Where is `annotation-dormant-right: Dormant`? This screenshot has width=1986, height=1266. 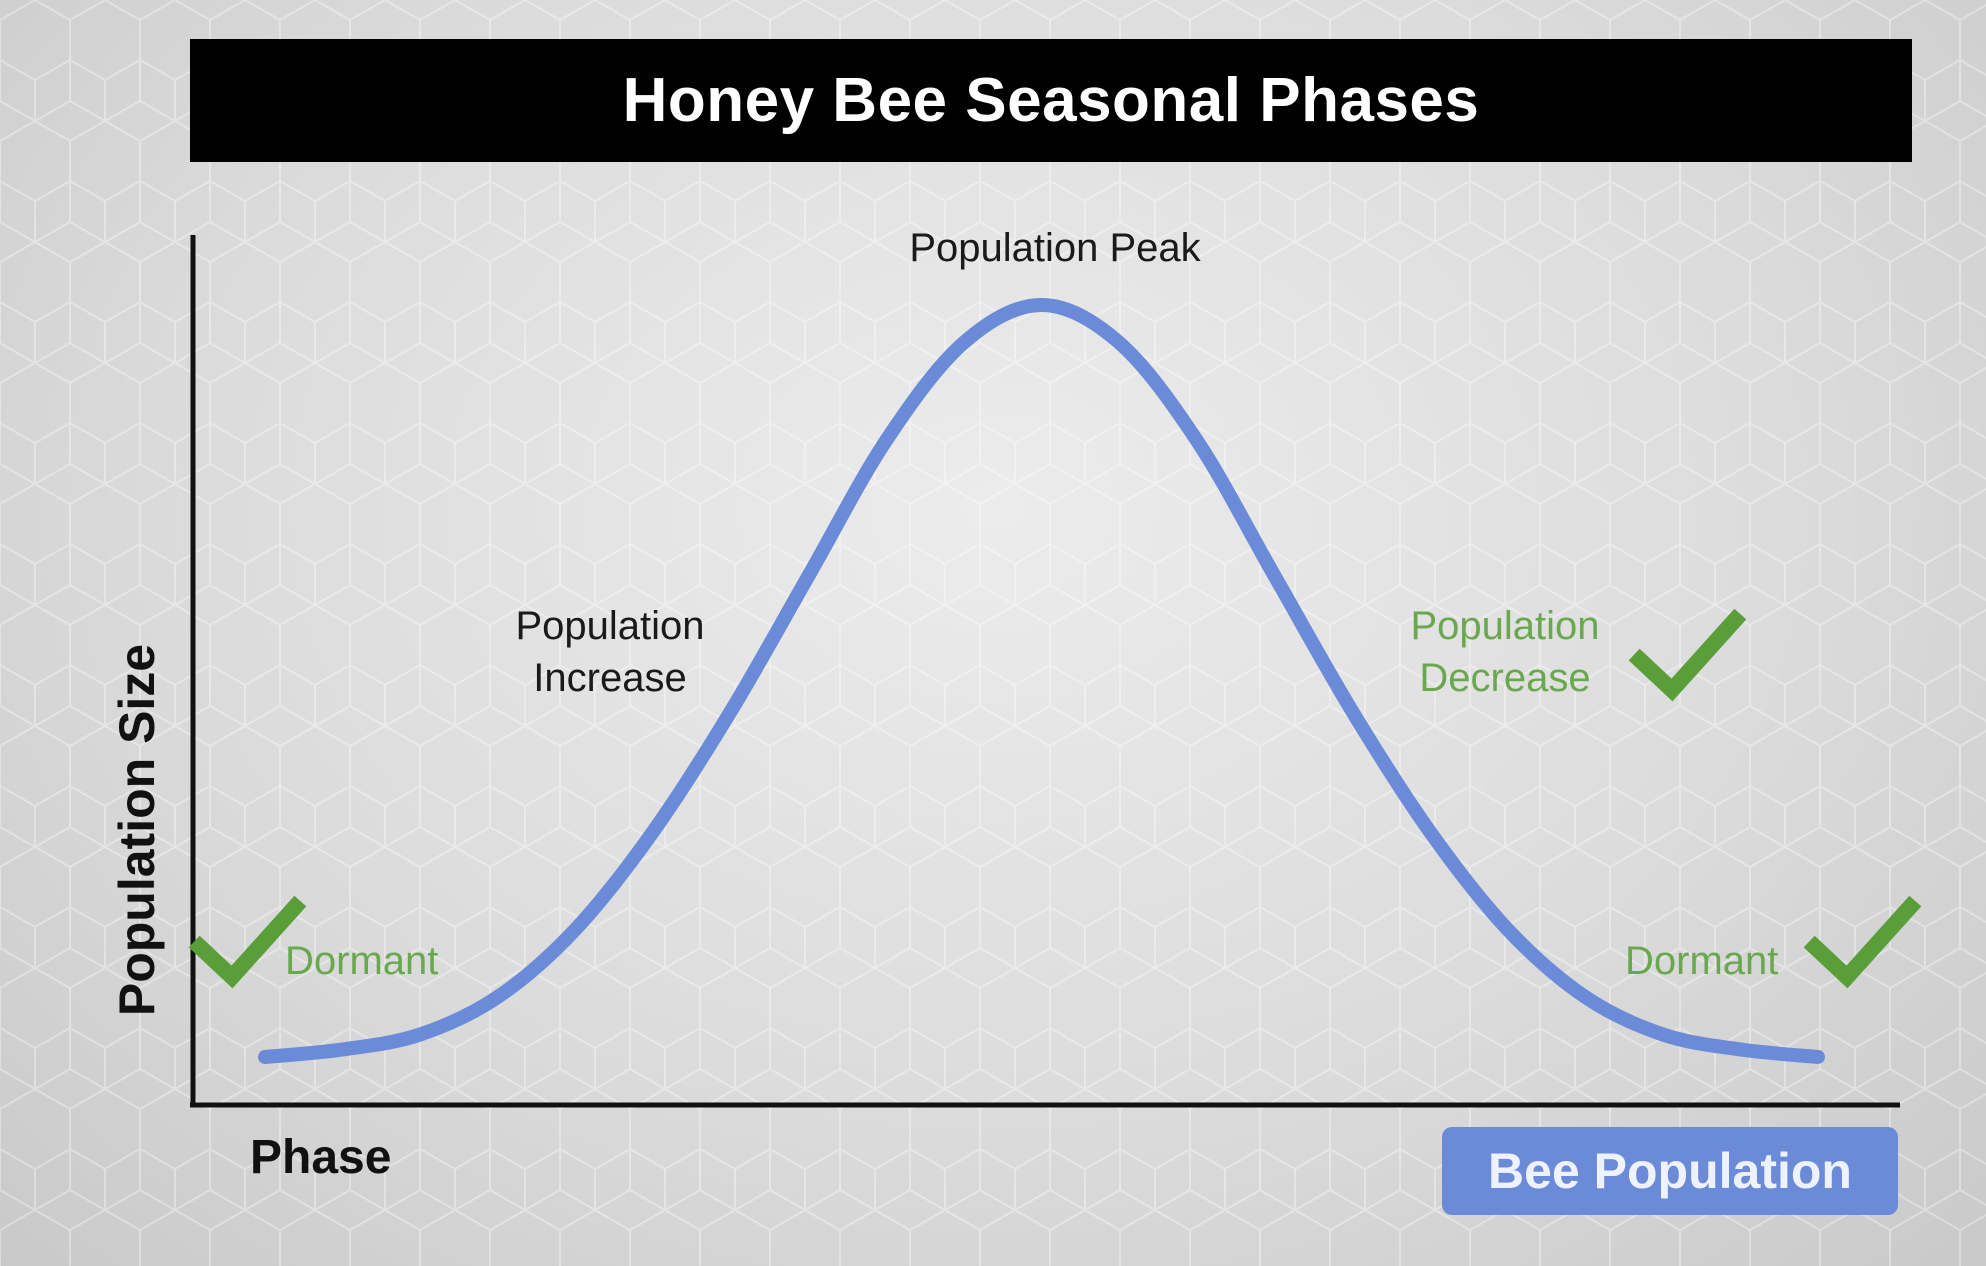
annotation-dormant-right: Dormant is located at coordinates (1720, 961).